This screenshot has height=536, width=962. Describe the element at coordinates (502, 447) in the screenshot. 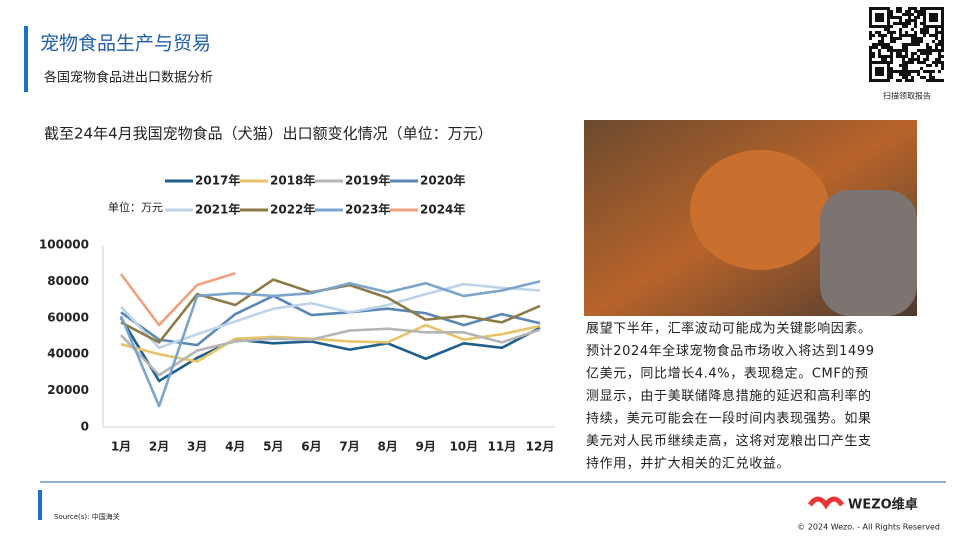

I see `x-tick-label: 11月` at that location.